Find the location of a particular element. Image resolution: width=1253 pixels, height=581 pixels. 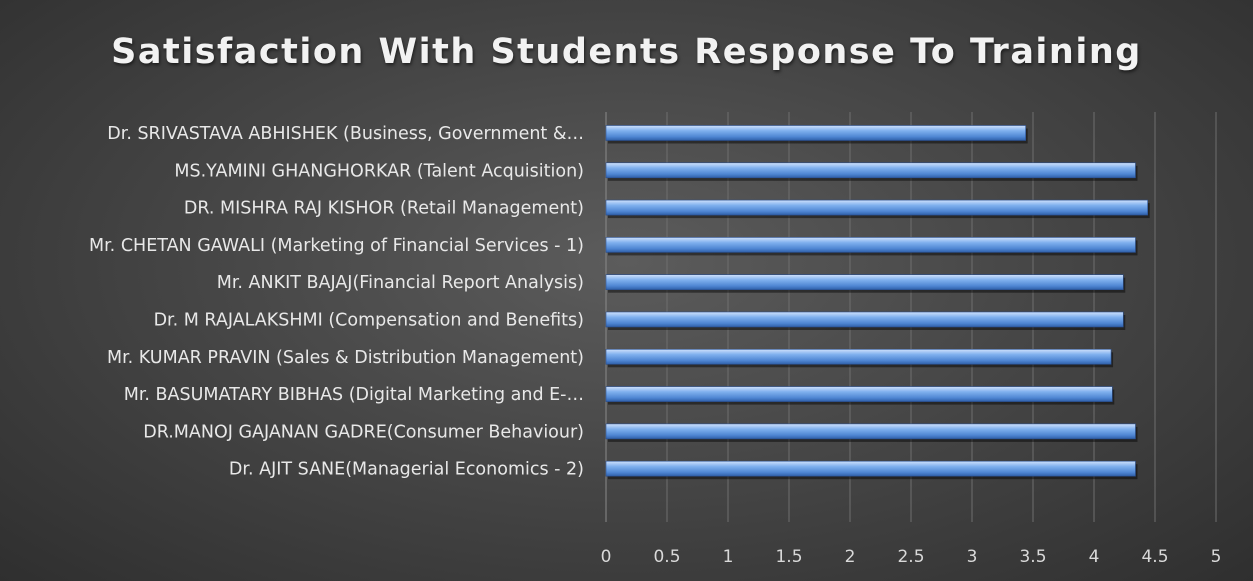

x-tick-label: 1.5 is located at coordinates (788, 557).